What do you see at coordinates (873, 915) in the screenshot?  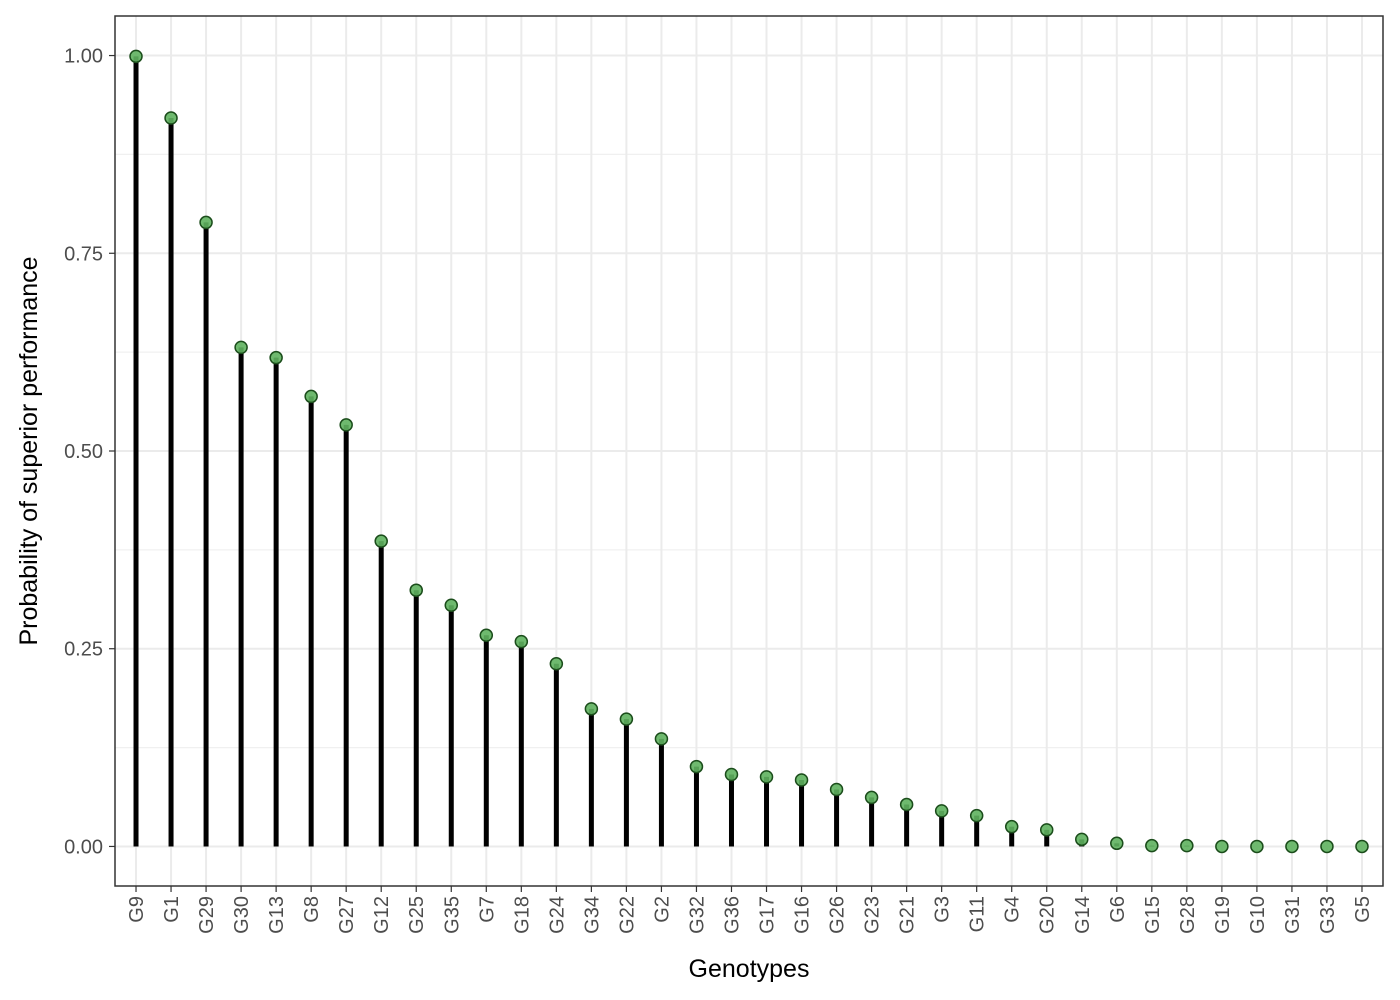 I see `x-tick-label: G23` at bounding box center [873, 915].